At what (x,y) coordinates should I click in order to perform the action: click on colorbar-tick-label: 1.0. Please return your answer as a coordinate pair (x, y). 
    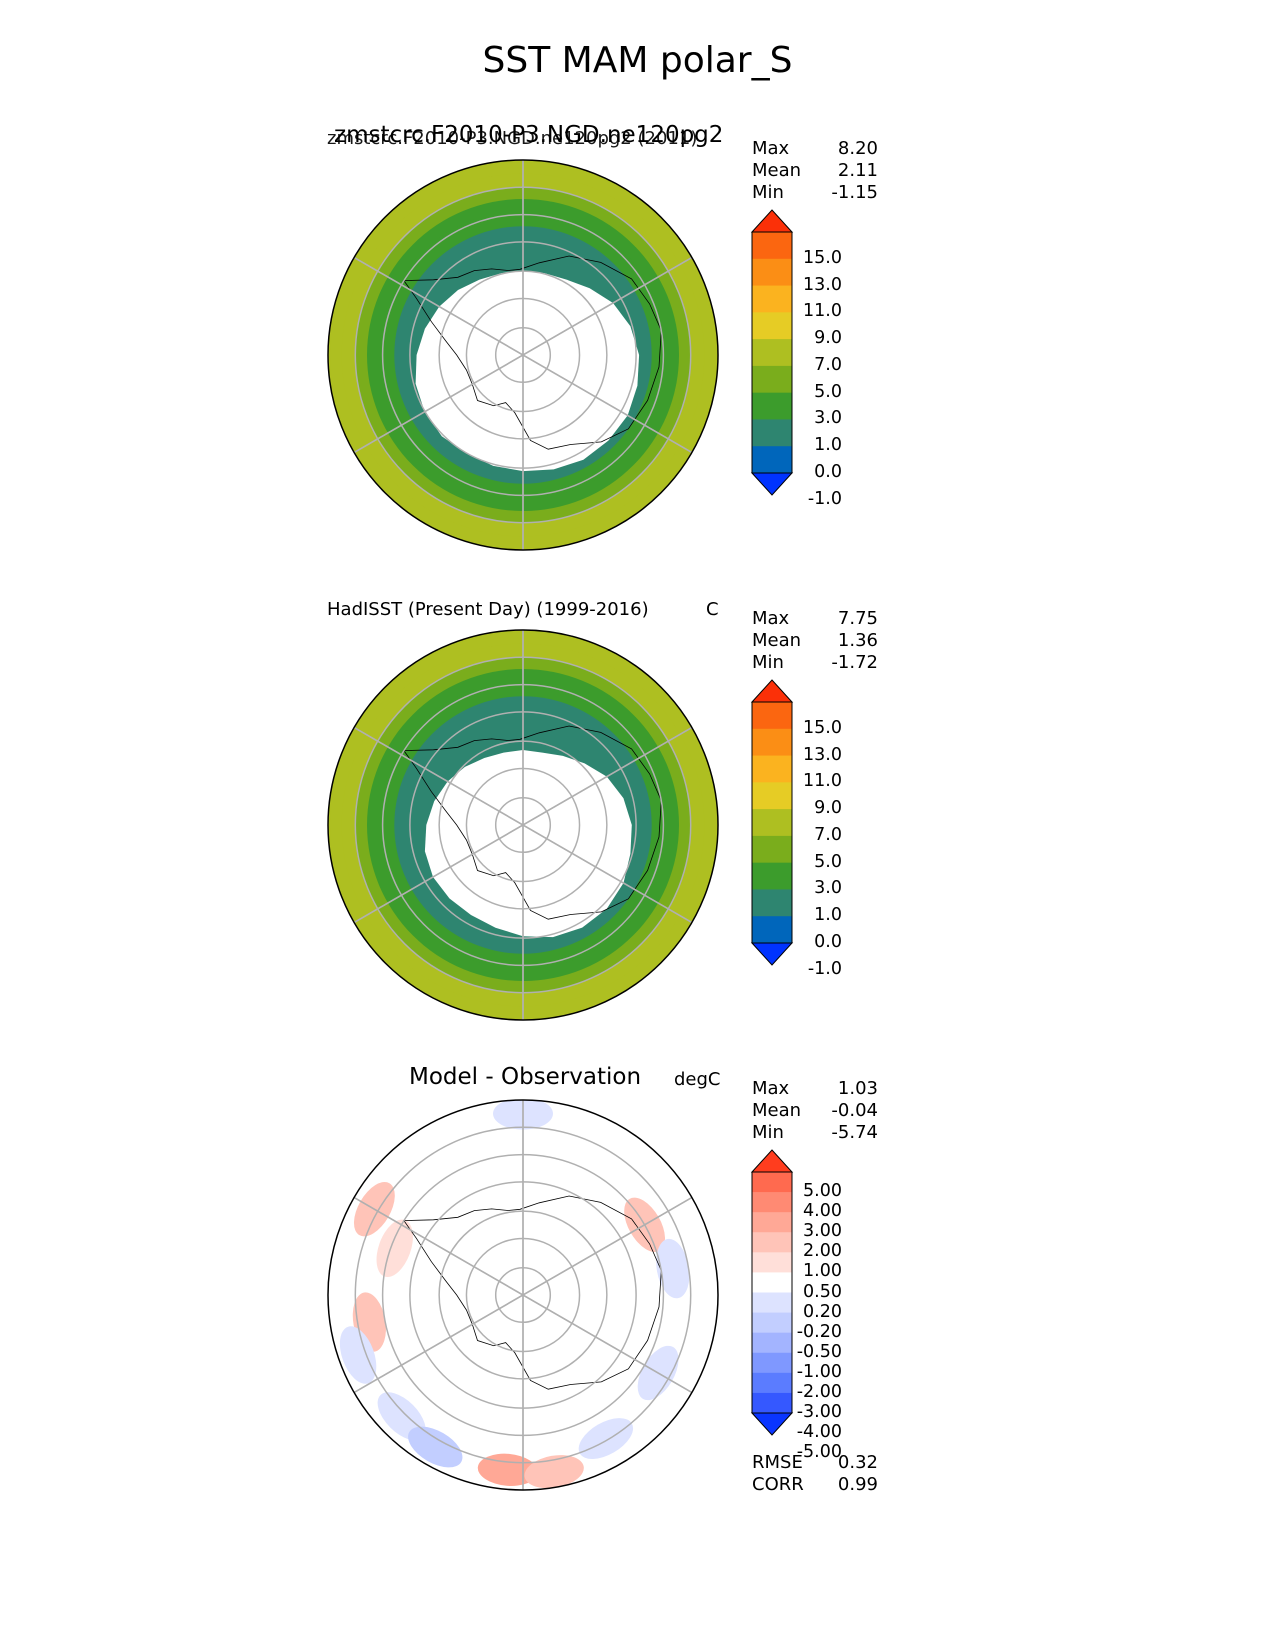
    Looking at the image, I should click on (828, 915).